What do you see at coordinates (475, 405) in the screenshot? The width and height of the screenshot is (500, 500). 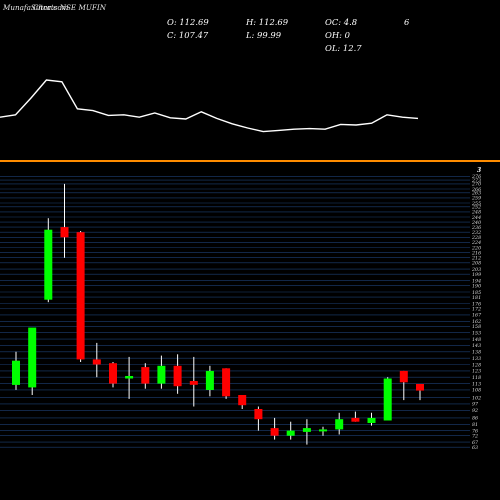 I see `y-tick-label: 97` at bounding box center [475, 405].